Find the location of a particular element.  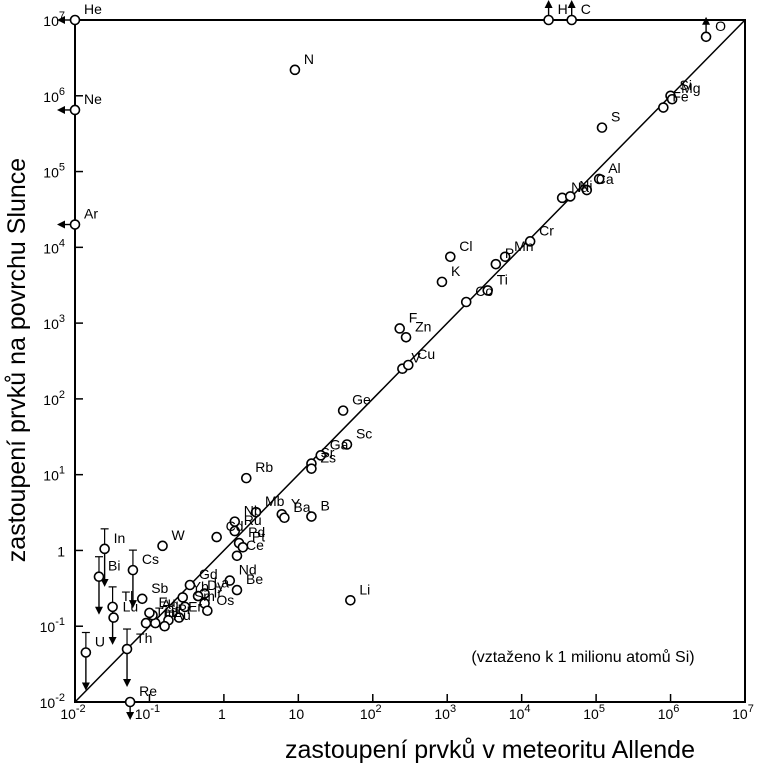

data-point-eu is located at coordinates (149, 613).